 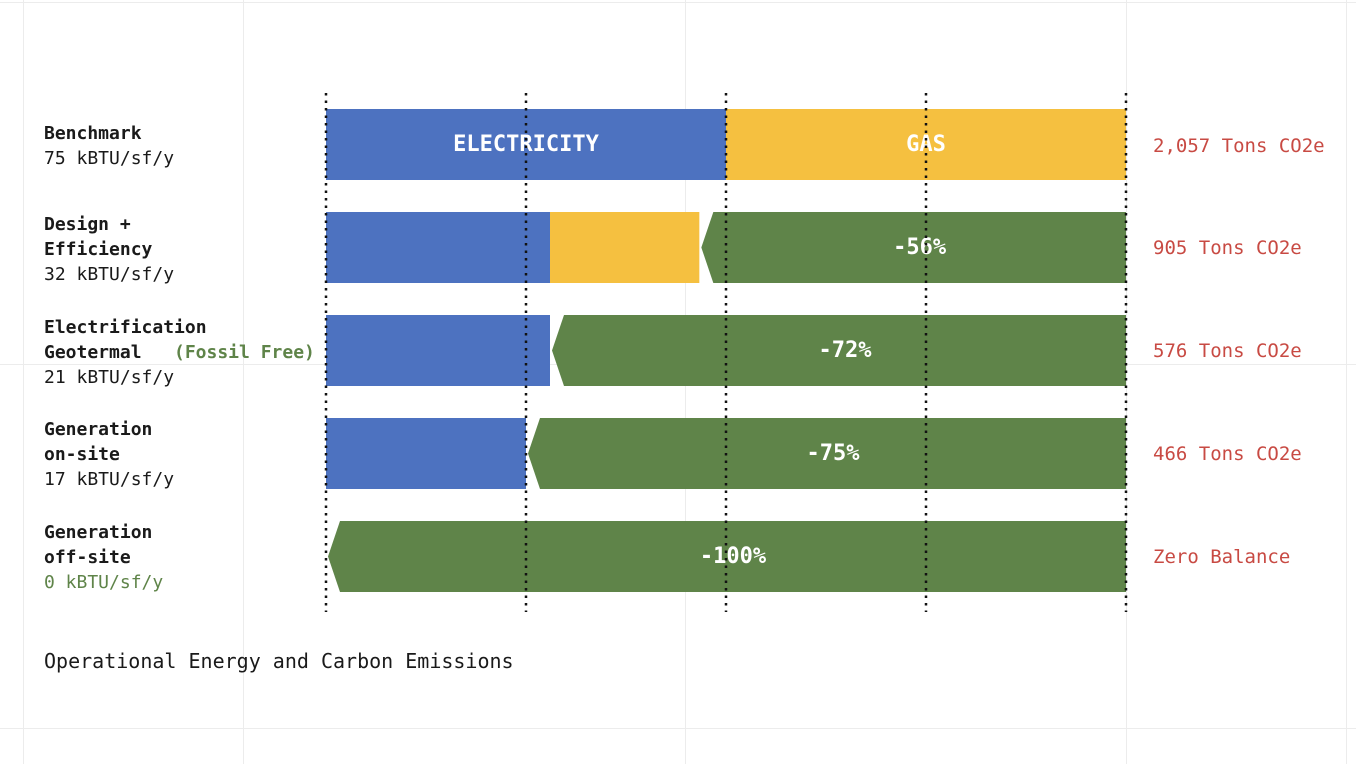 What do you see at coordinates (279, 661) in the screenshot?
I see `chart-title: Operational Energy and Carbon Emissions` at bounding box center [279, 661].